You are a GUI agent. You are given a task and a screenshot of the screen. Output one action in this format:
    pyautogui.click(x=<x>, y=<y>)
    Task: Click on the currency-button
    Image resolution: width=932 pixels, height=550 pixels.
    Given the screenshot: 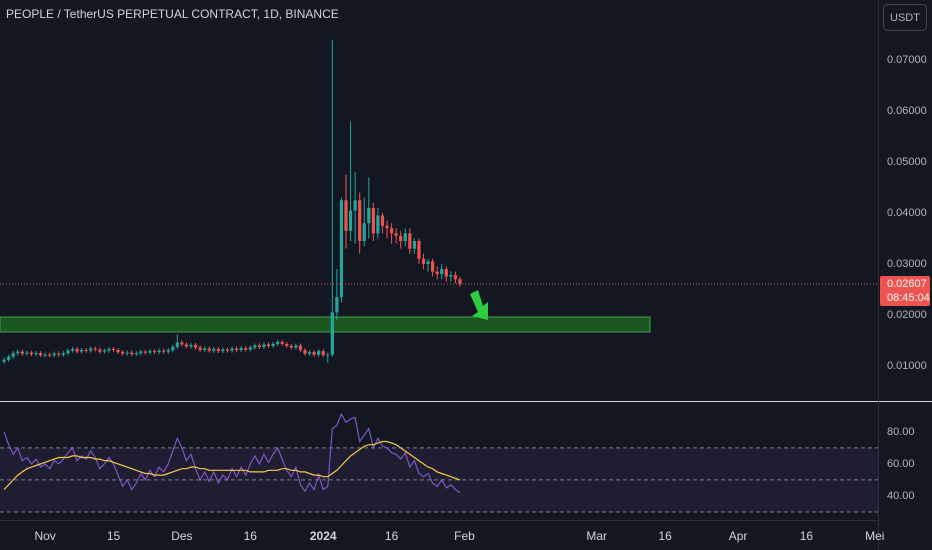 What is the action you would take?
    pyautogui.click(x=905, y=17)
    